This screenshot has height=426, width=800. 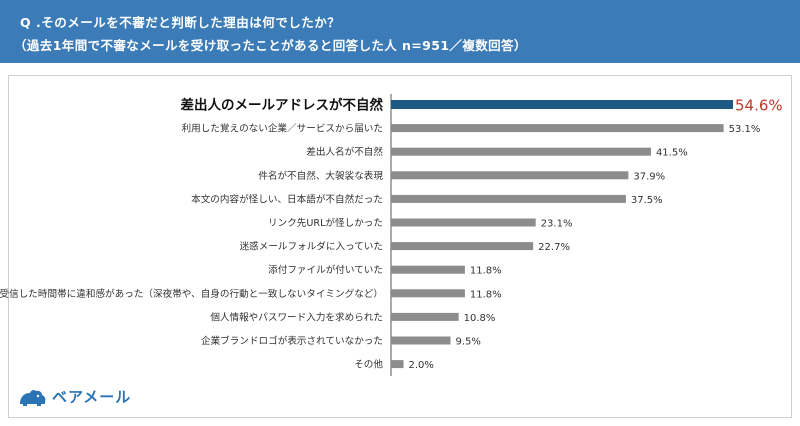 I want to click on category-label: 添付ファイルが付いていた, so click(x=325, y=270).